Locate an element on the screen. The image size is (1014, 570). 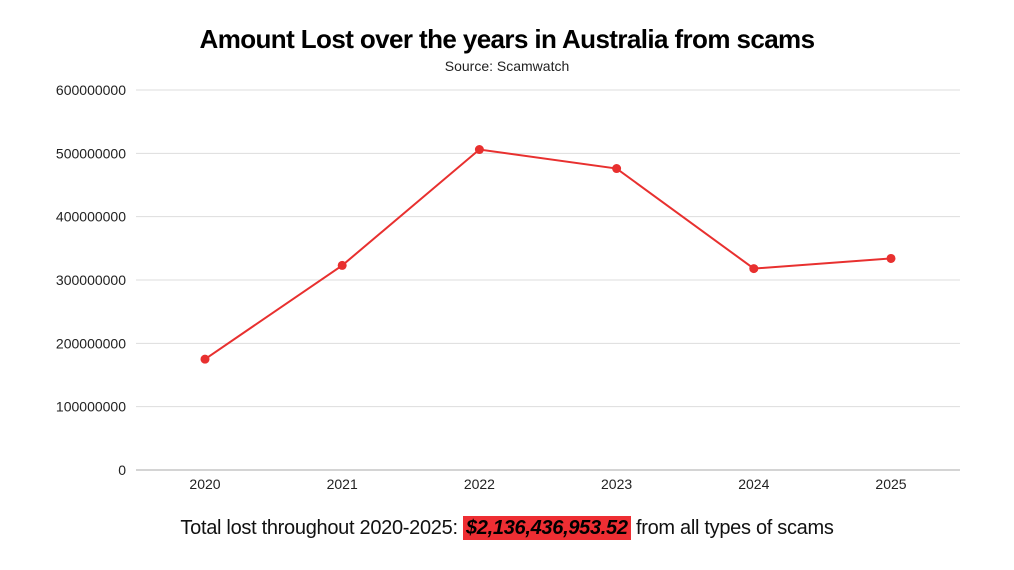
x-tick-label: 2025 is located at coordinates (890, 484).